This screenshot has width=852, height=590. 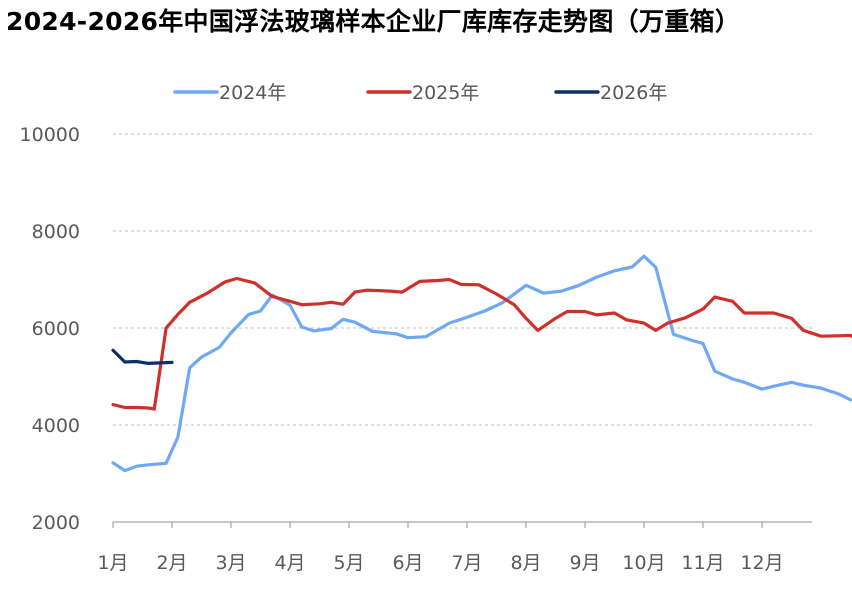 I want to click on y-tick-label: 4000, so click(x=56, y=426).